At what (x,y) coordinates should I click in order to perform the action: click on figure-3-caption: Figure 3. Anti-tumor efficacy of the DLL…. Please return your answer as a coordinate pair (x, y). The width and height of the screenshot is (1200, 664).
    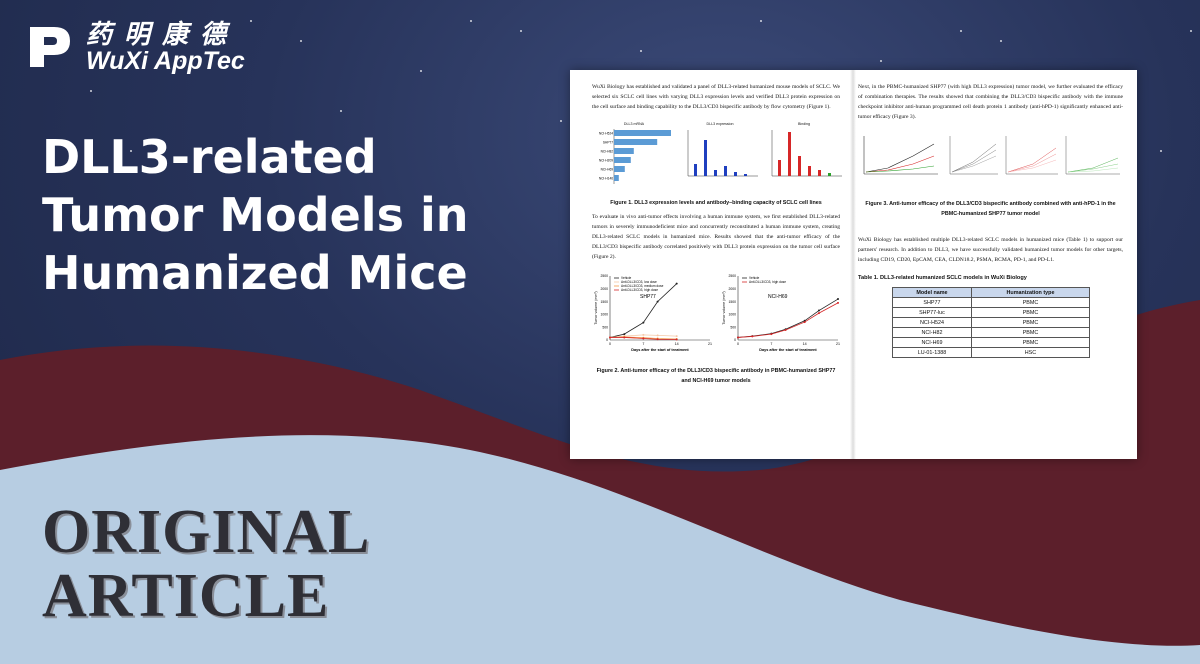
    Looking at the image, I should click on (990, 209).